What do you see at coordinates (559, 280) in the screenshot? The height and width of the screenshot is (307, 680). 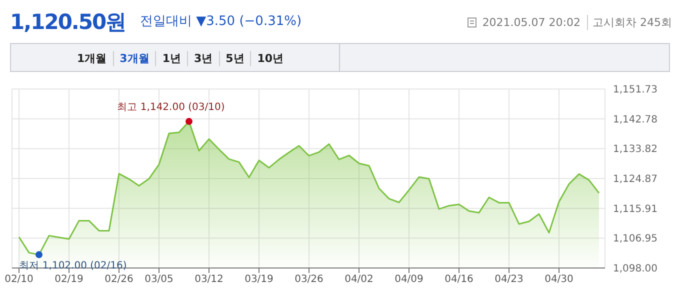 I see `x-tick-label: 04/30` at bounding box center [559, 280].